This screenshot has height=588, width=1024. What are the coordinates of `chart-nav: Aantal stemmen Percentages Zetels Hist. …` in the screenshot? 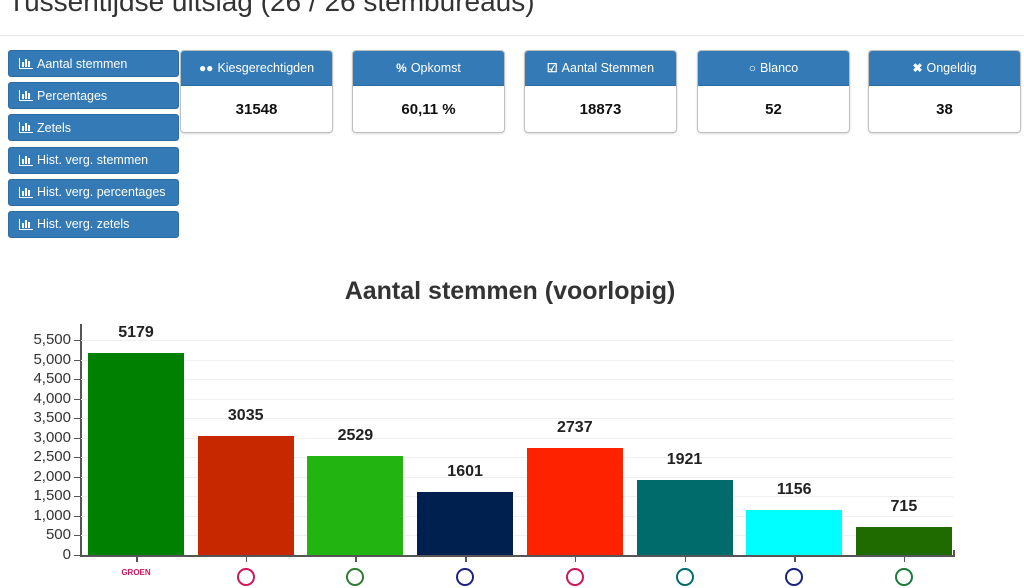 It's located at (93, 146).